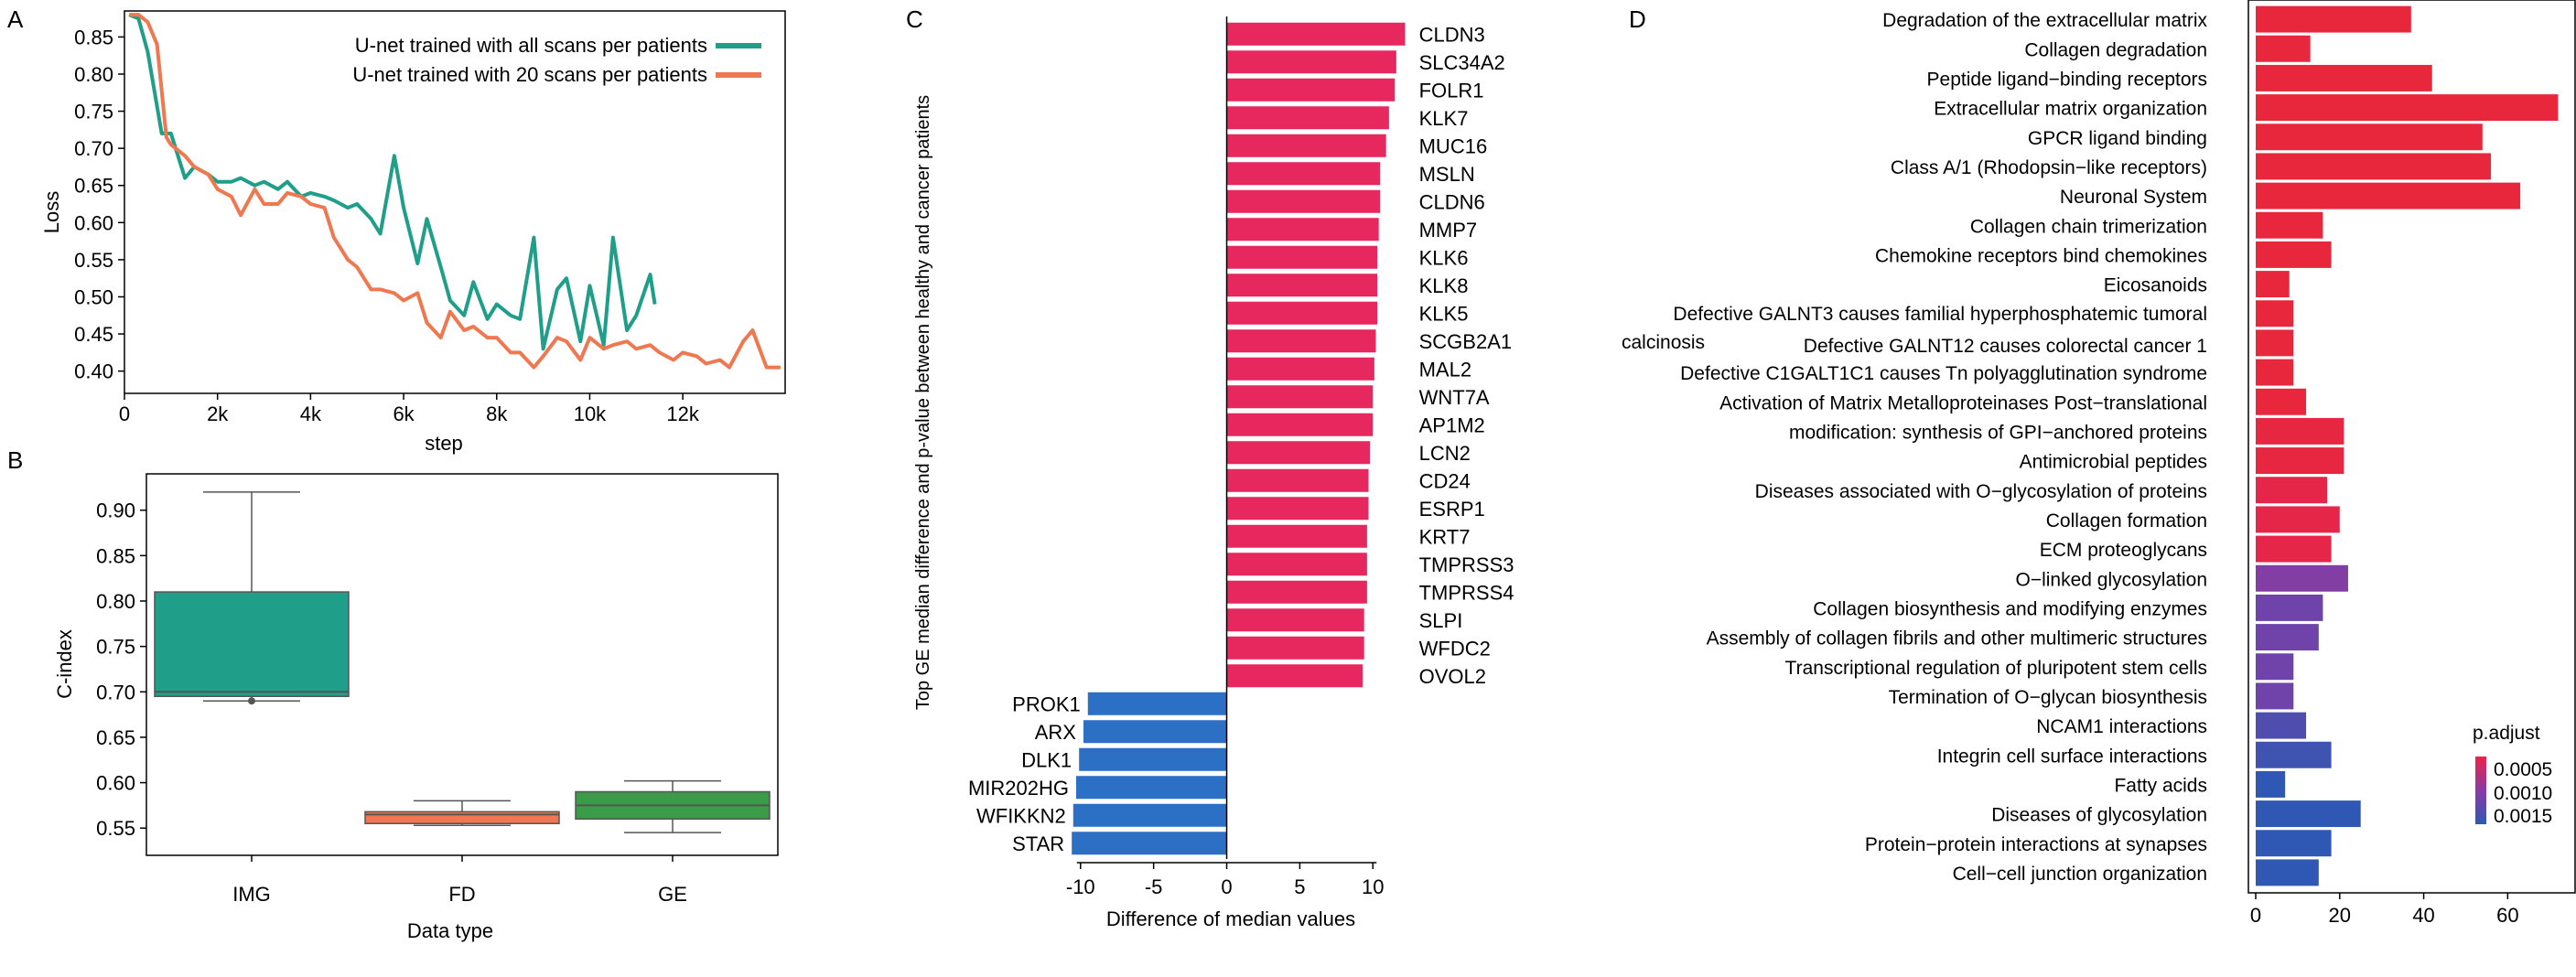  I want to click on pathway-label-28: Protein−protein interactions at synapses, so click(2036, 844).